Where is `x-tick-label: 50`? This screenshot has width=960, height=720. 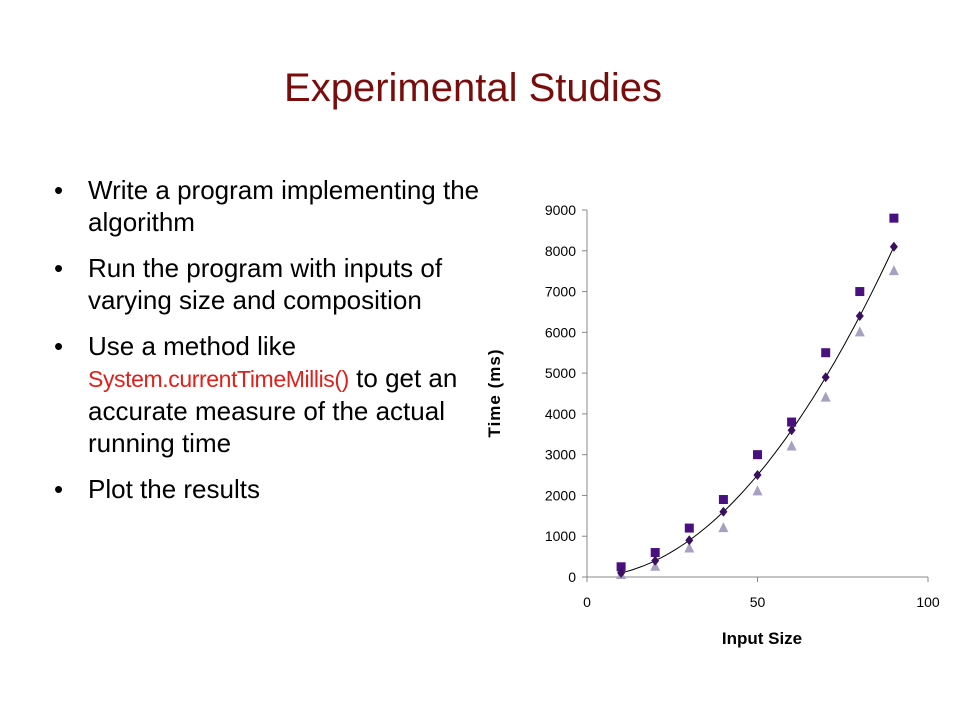
x-tick-label: 50 is located at coordinates (758, 602).